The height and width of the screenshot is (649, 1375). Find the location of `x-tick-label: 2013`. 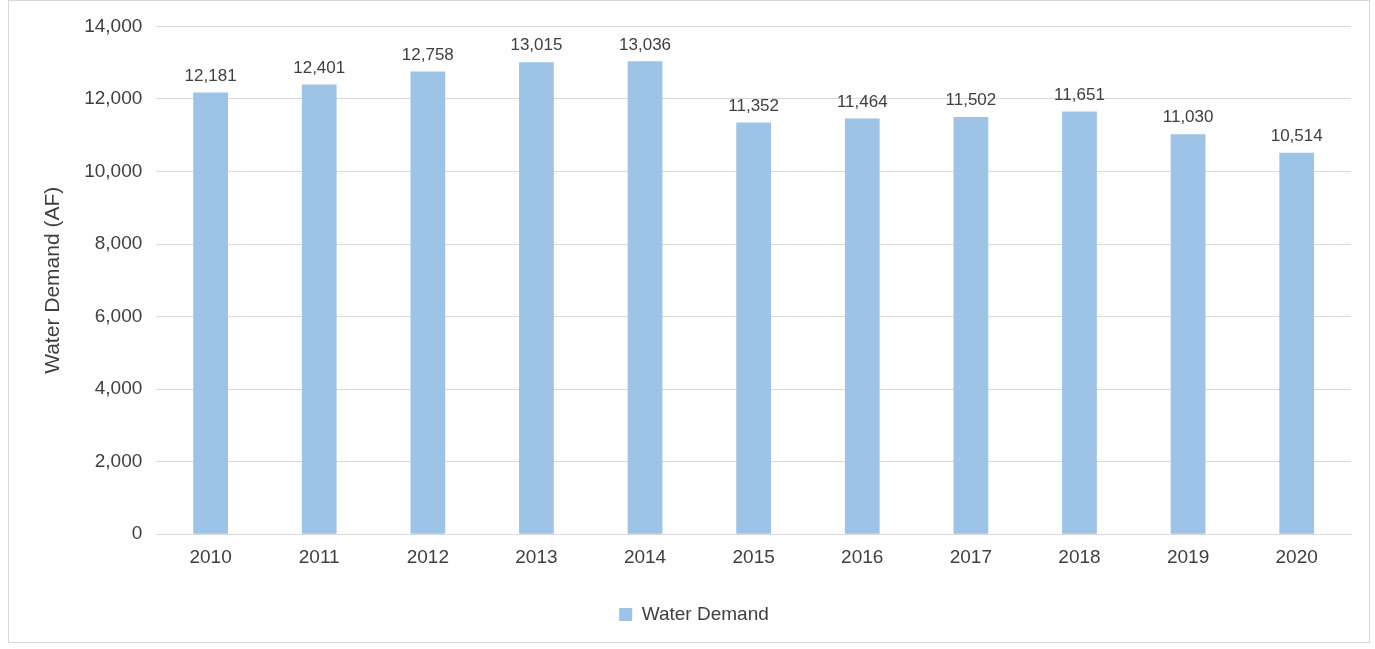

x-tick-label: 2013 is located at coordinates (536, 556).